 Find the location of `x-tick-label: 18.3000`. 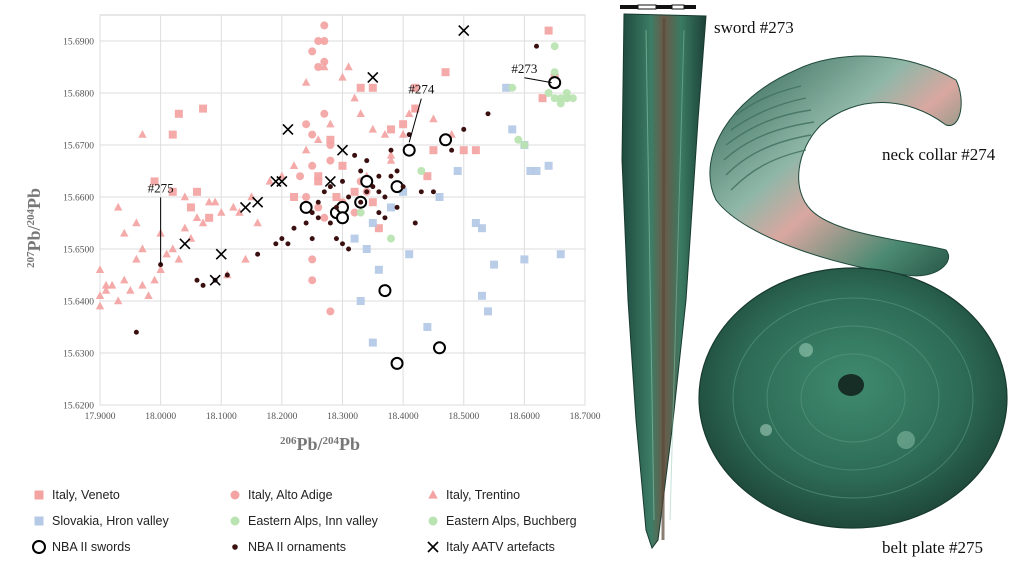

x-tick-label: 18.3000 is located at coordinates (342, 417).